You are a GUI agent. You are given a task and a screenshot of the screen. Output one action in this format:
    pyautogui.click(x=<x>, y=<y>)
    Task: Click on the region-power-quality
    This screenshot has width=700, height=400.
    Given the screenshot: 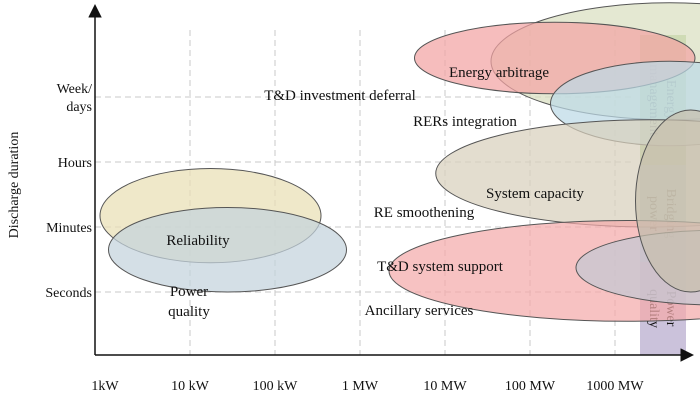 What is the action you would take?
    pyautogui.click(x=227, y=250)
    